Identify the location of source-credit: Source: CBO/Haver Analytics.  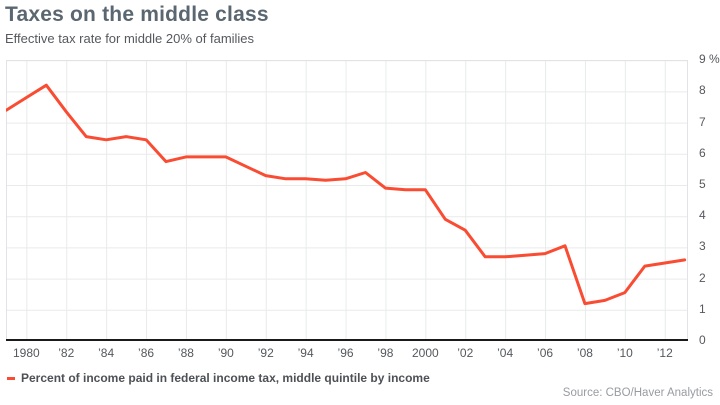
(637, 393).